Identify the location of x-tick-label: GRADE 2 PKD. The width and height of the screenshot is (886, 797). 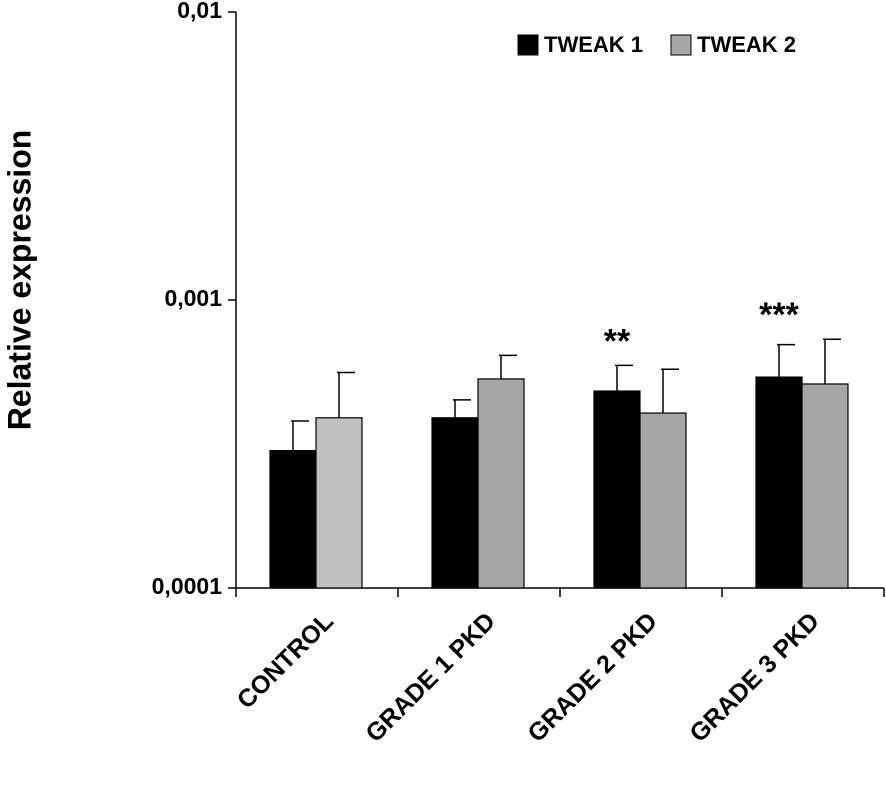
(592, 677).